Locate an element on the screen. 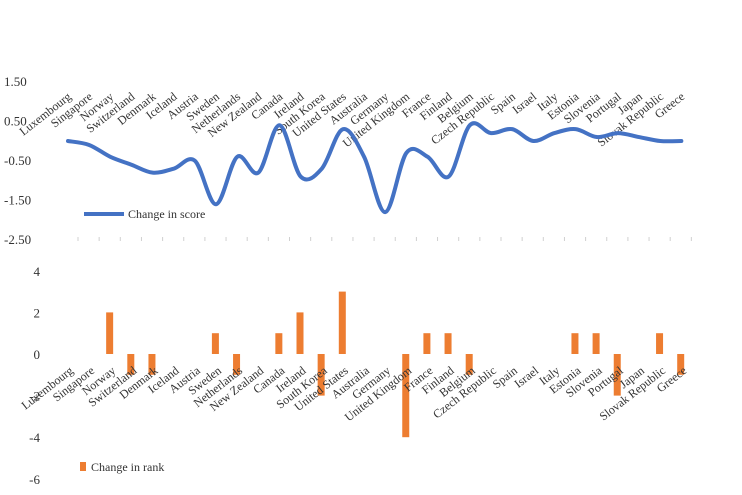 This screenshot has height=495, width=742. bar-japan is located at coordinates (660, 343).